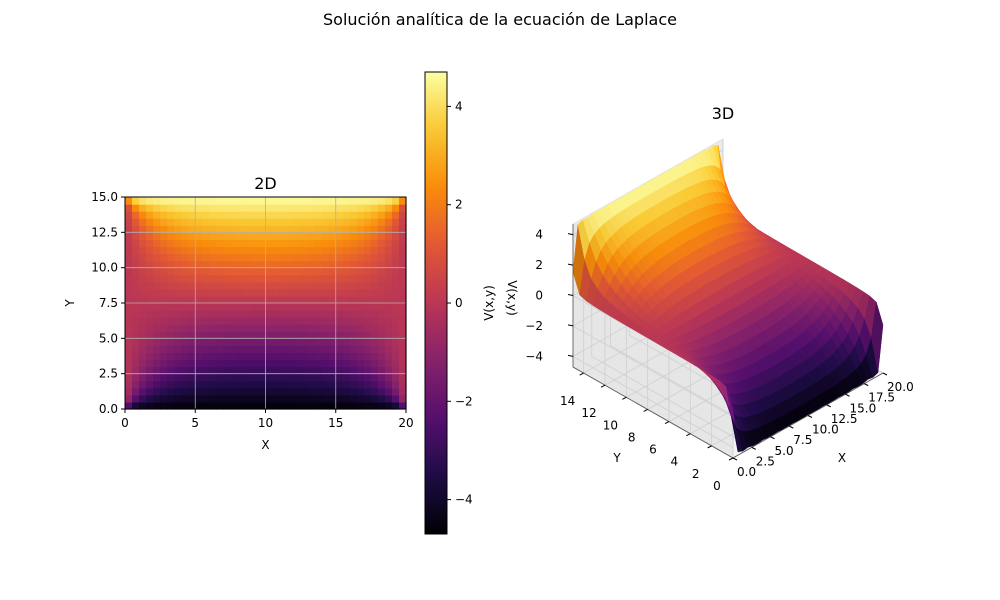  I want to click on surface-x-tick-label: 5.0, so click(784, 451).